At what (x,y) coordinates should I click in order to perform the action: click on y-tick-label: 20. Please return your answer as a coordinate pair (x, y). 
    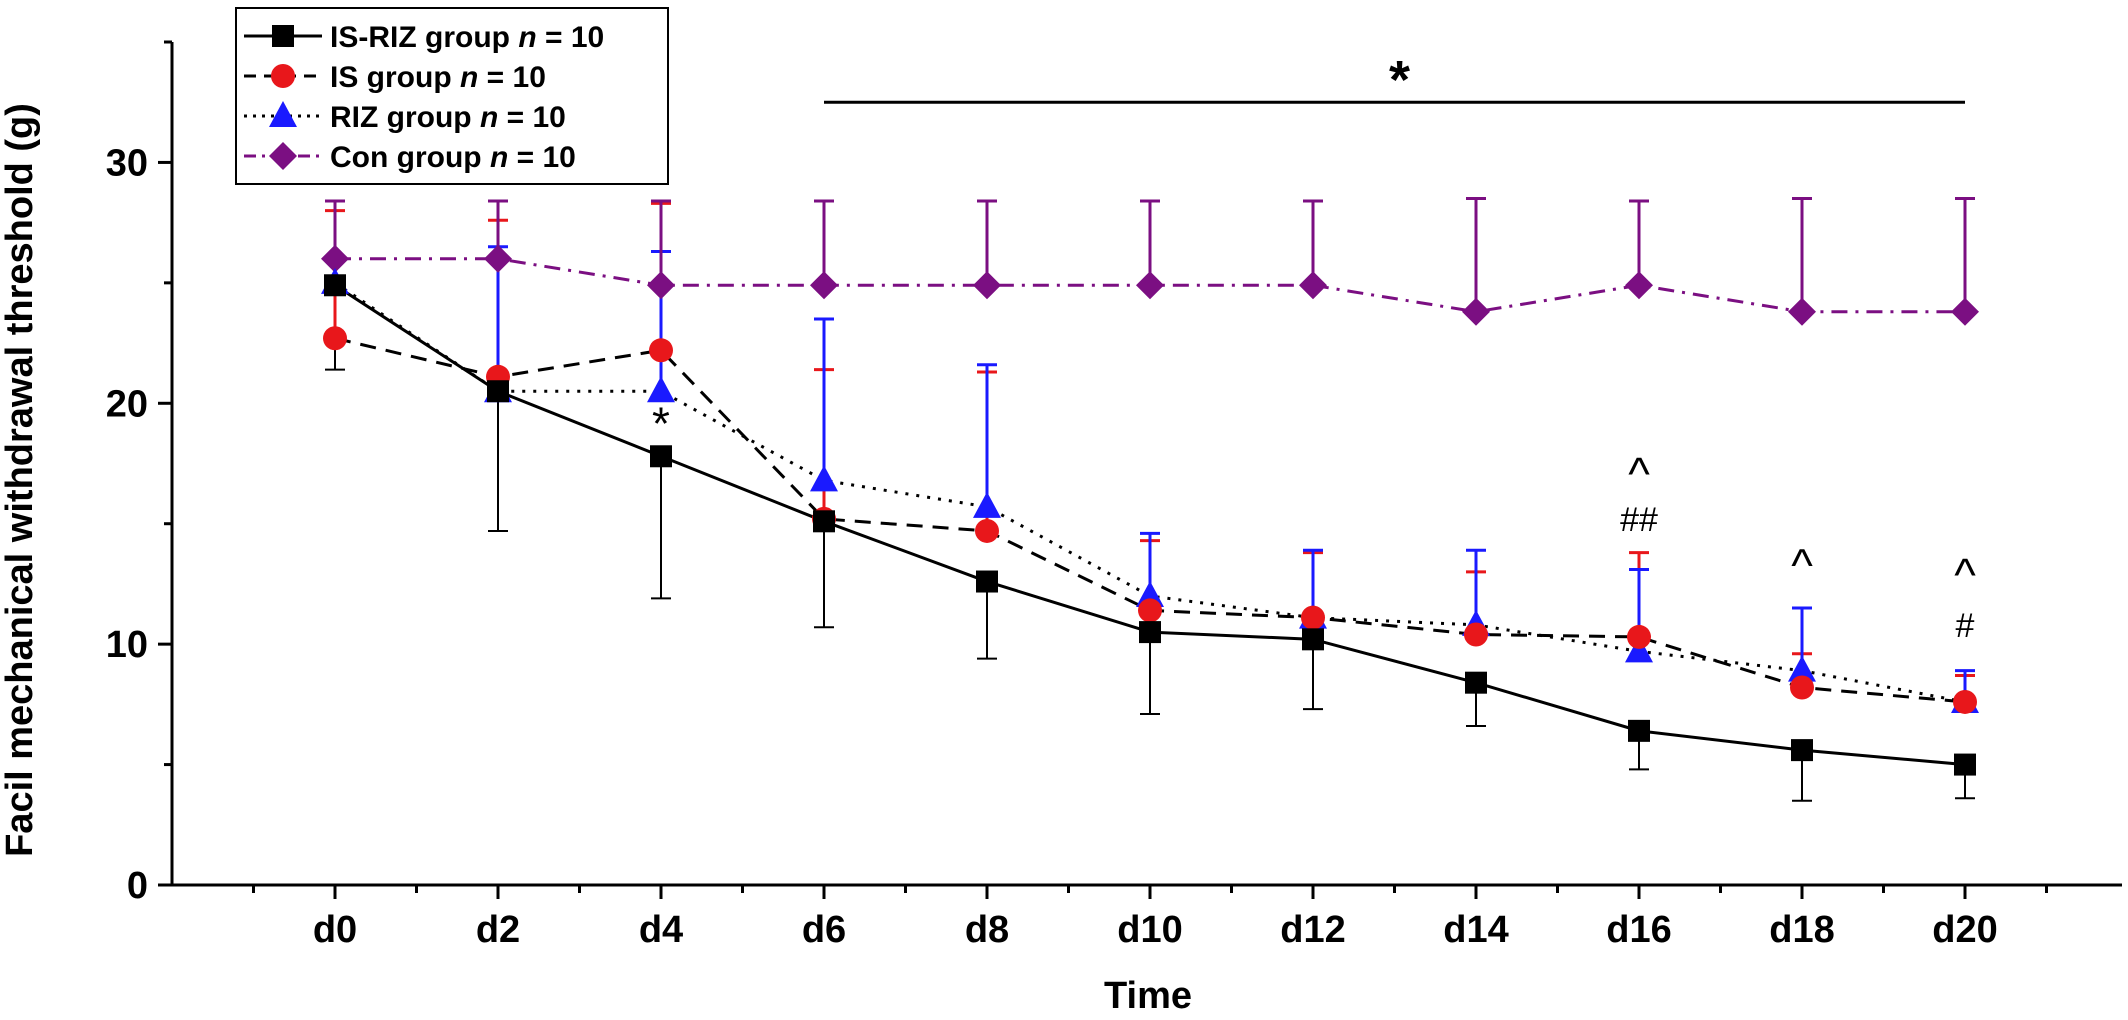
    Looking at the image, I should click on (127, 404).